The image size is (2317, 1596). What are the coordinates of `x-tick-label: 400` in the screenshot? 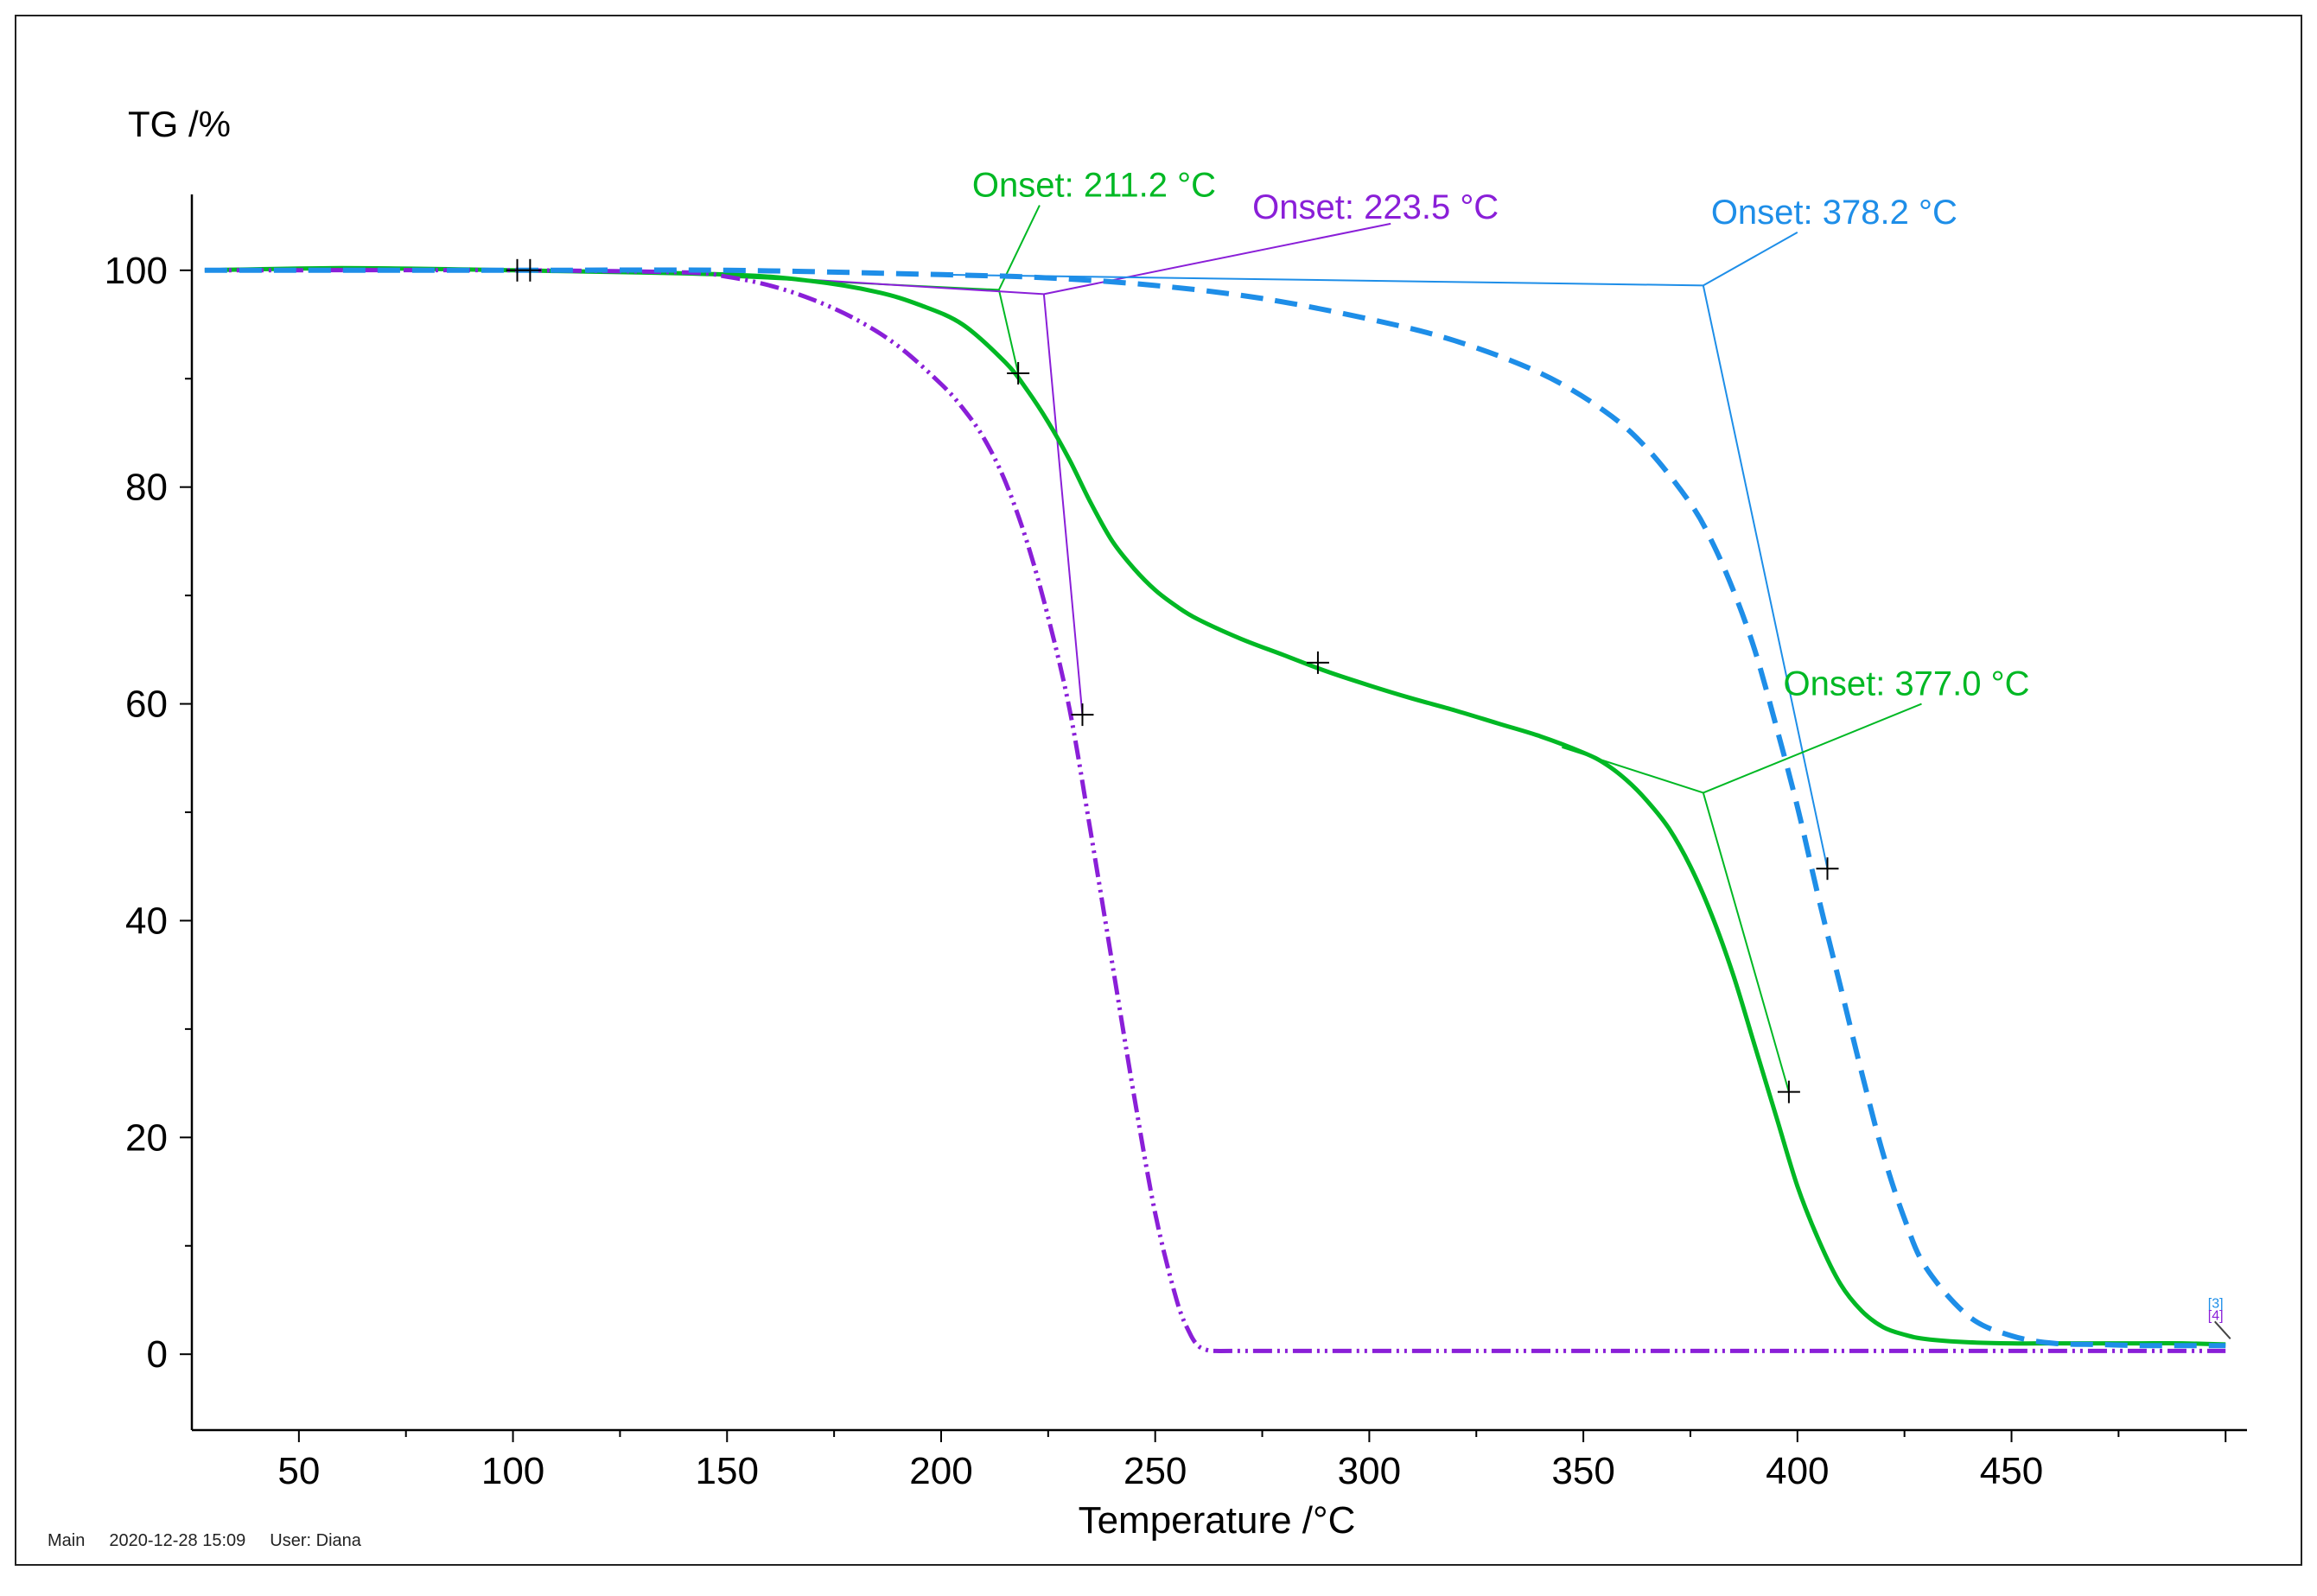 It's located at (1797, 1471).